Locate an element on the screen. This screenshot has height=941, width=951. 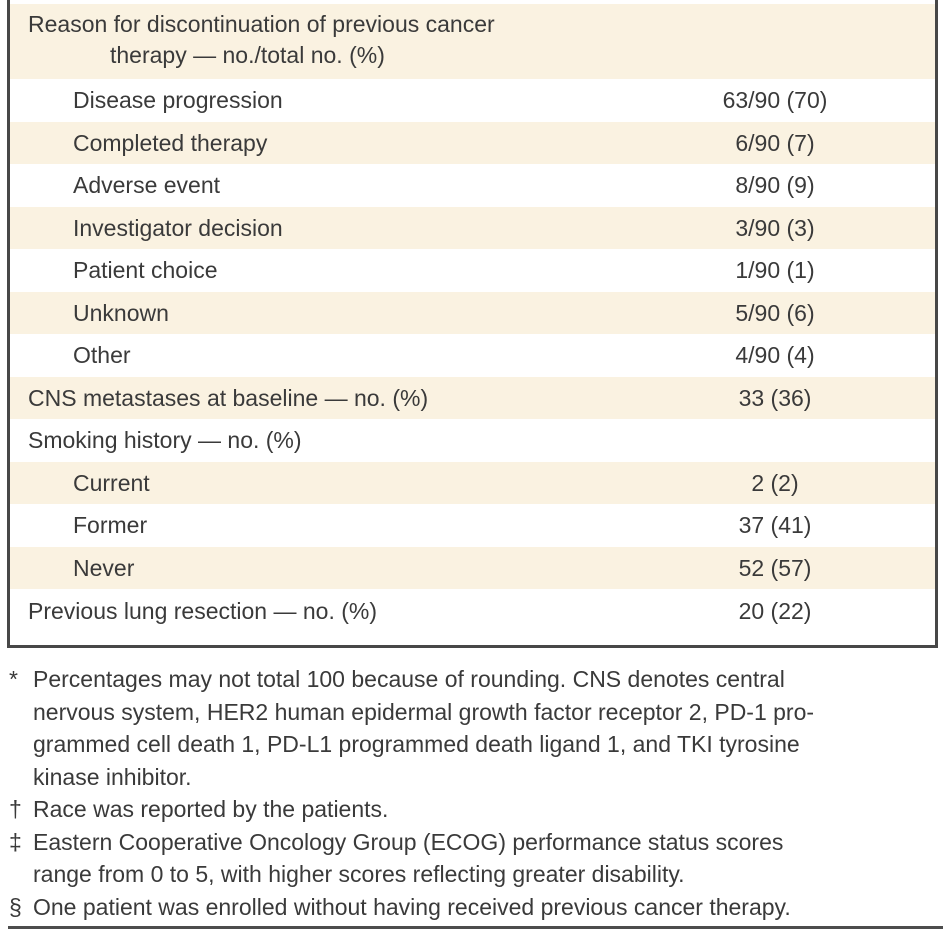
row-label: Never is located at coordinates (104, 567).